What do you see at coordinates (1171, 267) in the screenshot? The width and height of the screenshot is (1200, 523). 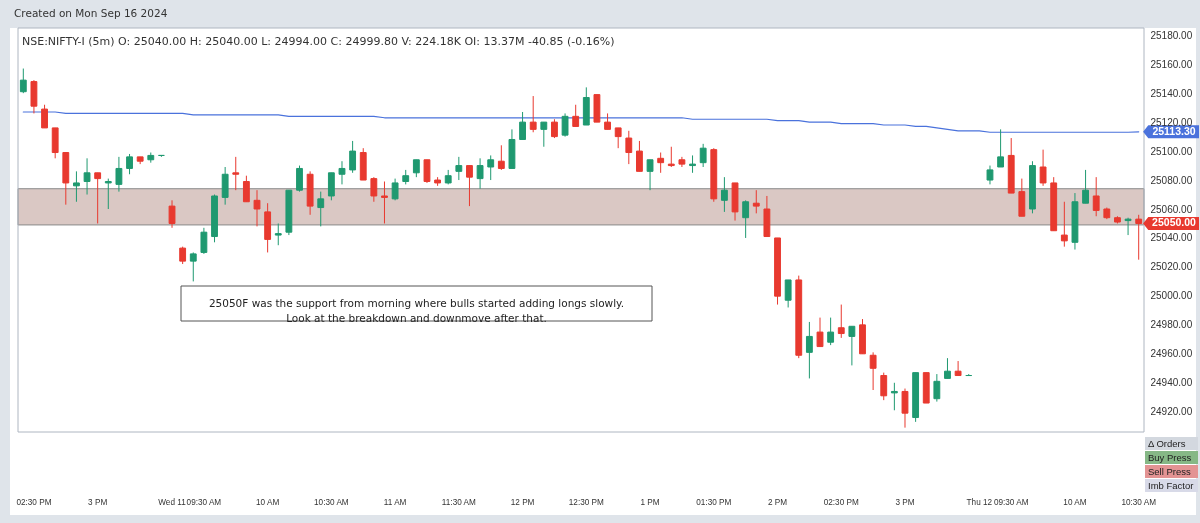 I see `y-tick-label: 25020.00` at bounding box center [1171, 267].